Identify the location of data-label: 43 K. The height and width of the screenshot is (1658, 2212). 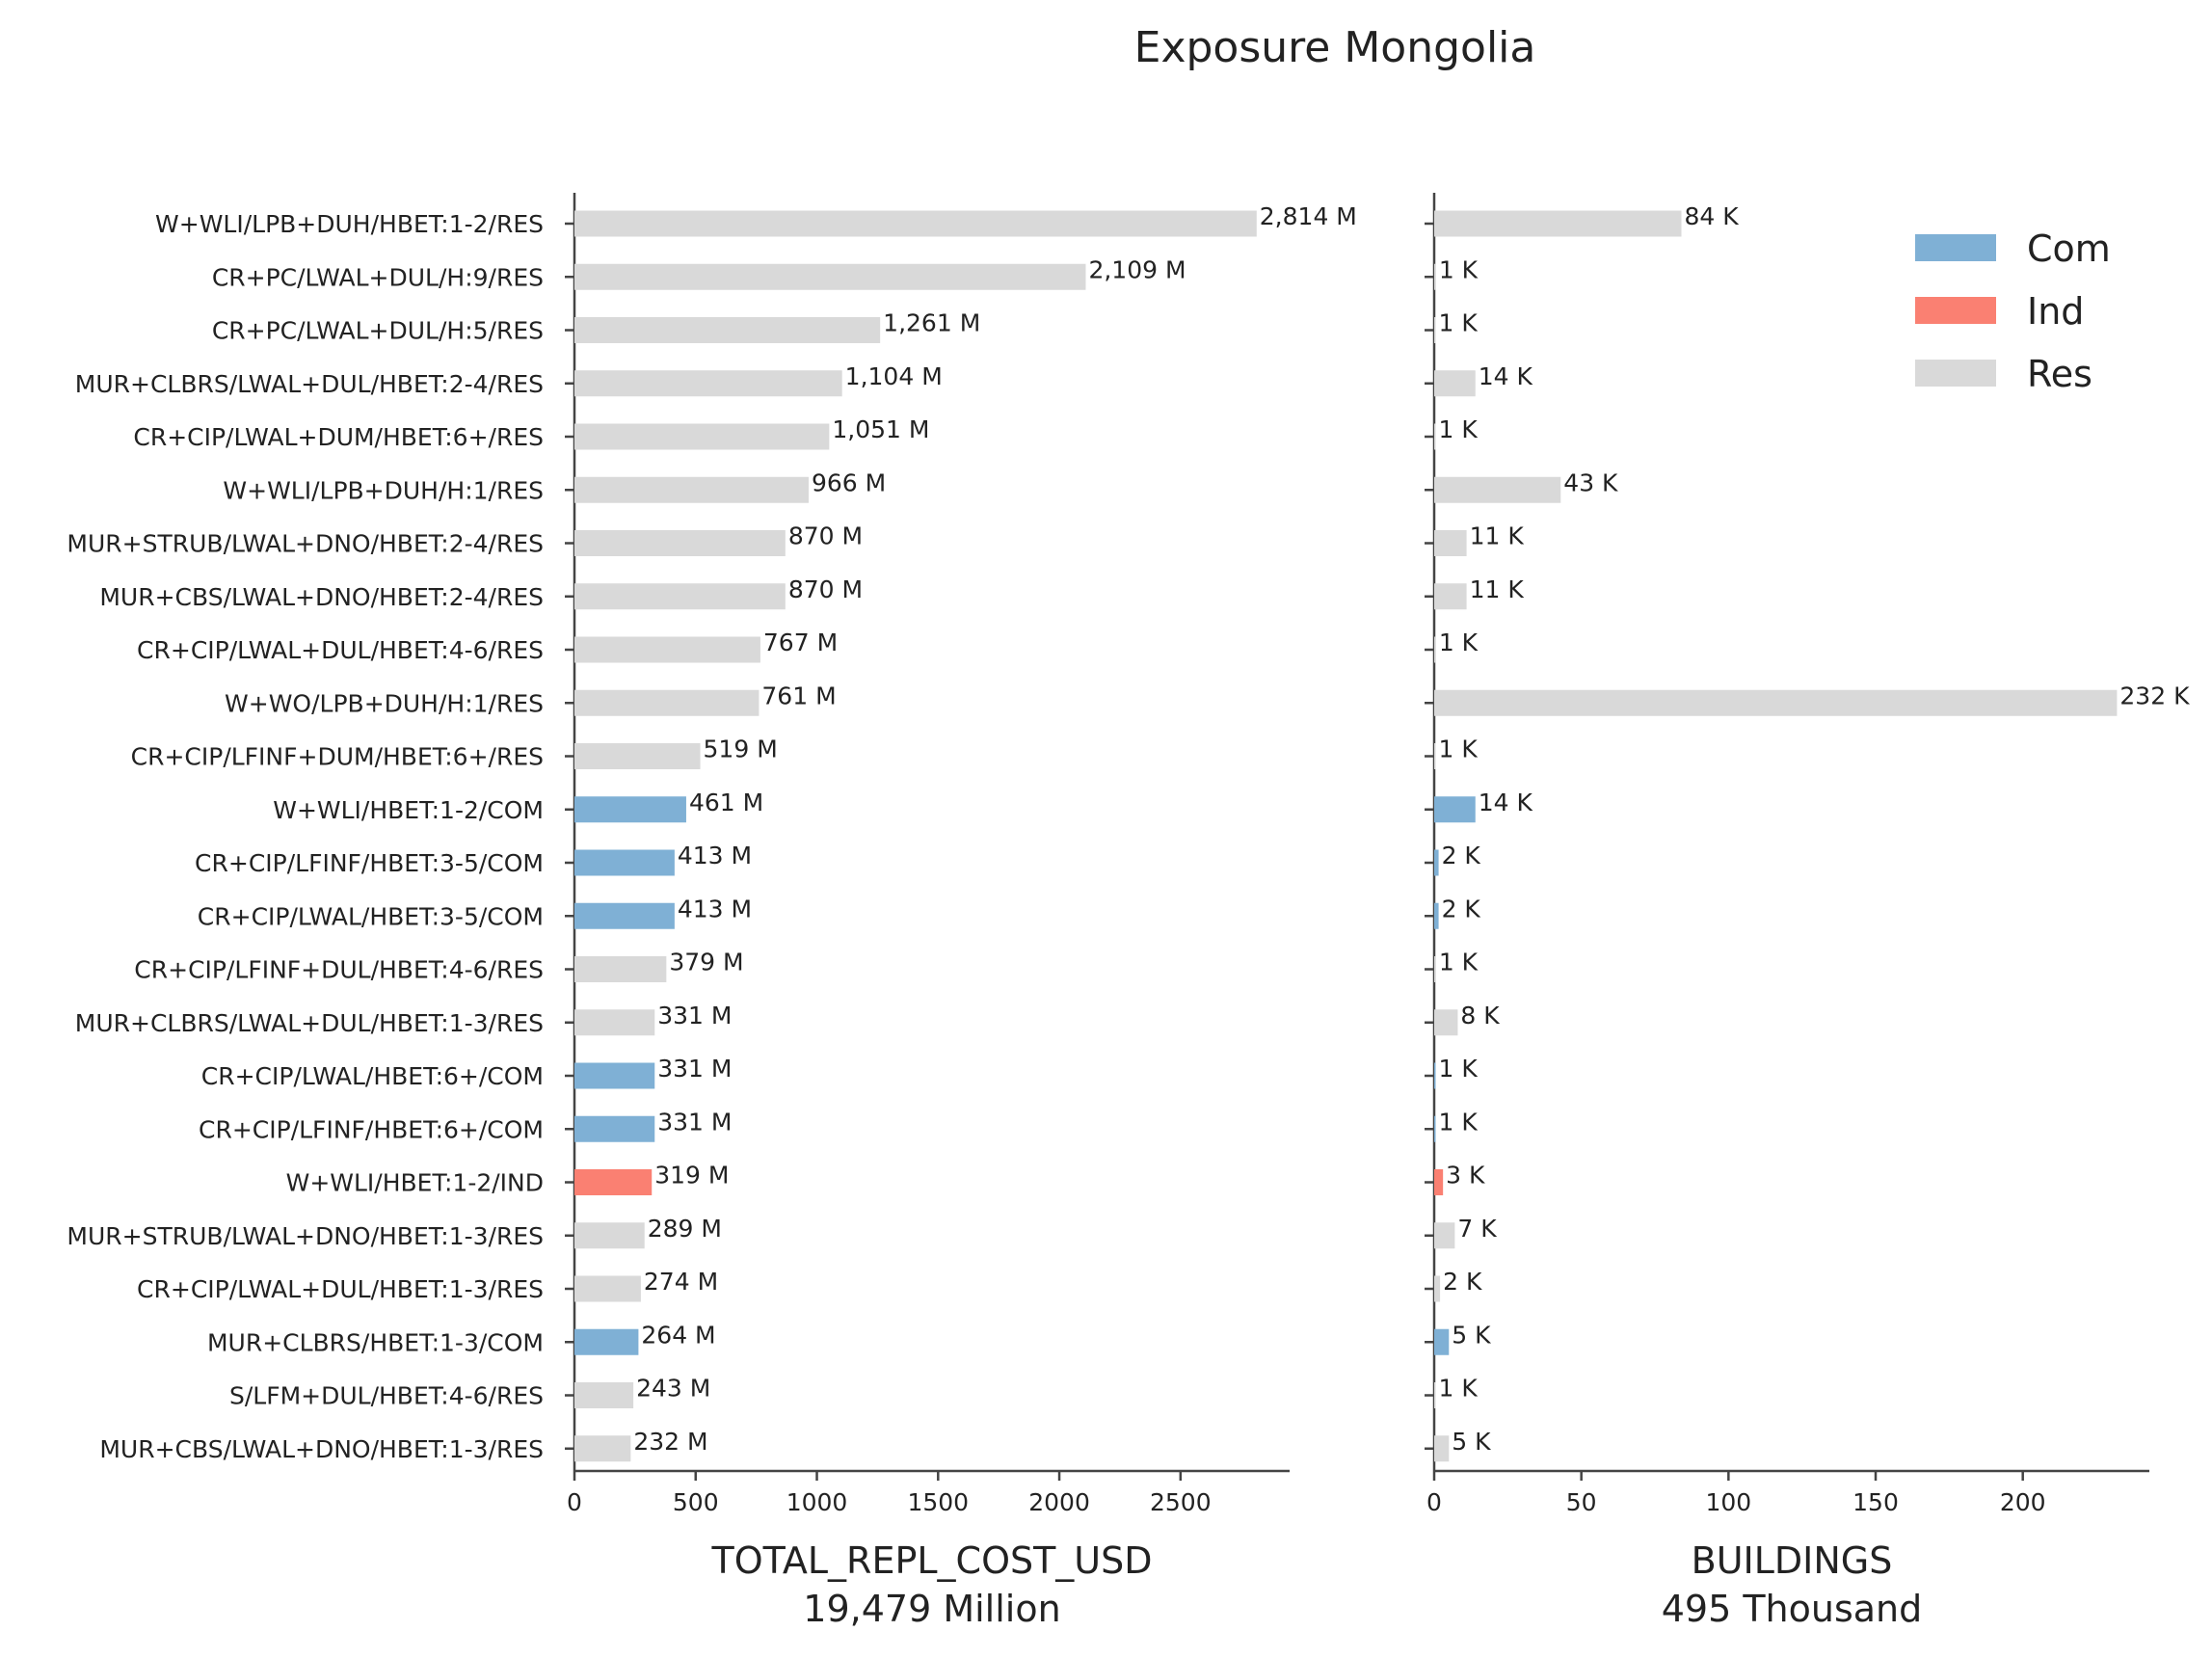
(1590, 482).